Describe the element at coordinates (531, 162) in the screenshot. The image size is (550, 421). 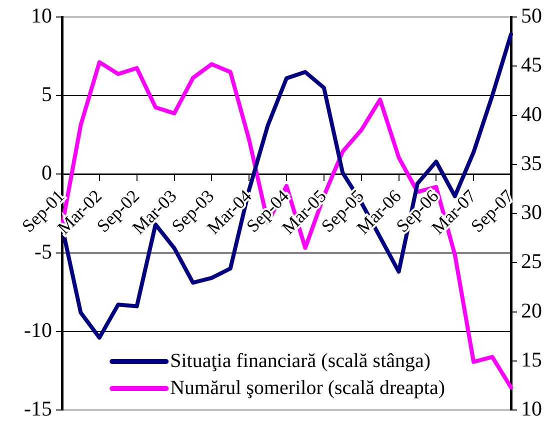
I see `y2-tick-label: 35` at that location.